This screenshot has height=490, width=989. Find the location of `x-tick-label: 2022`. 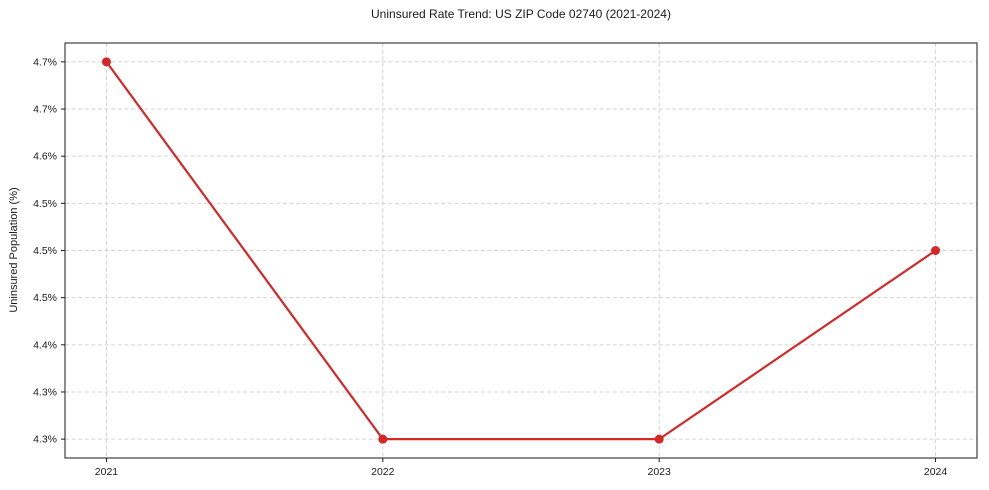

x-tick-label: 2022 is located at coordinates (383, 472).